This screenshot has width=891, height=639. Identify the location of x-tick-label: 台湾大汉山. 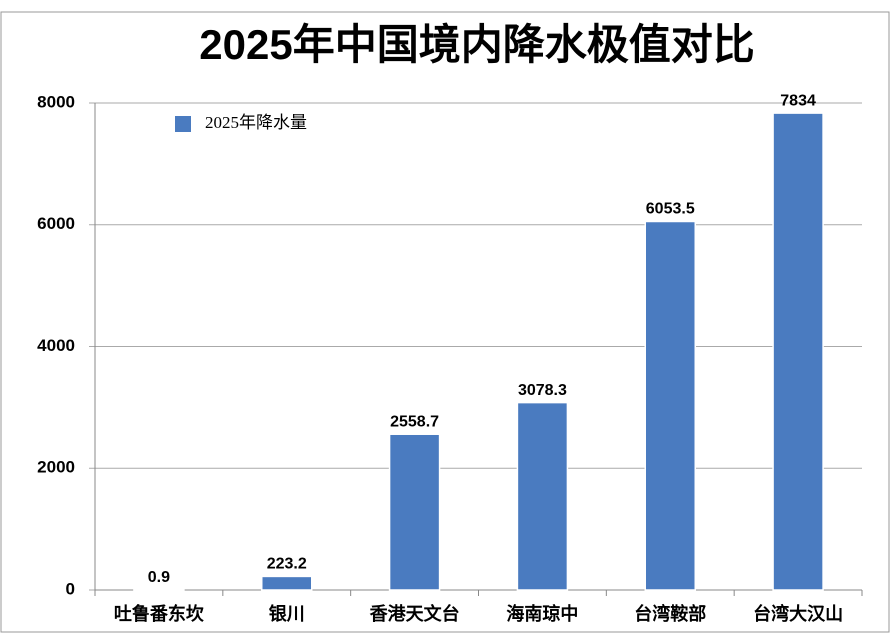
(798, 613).